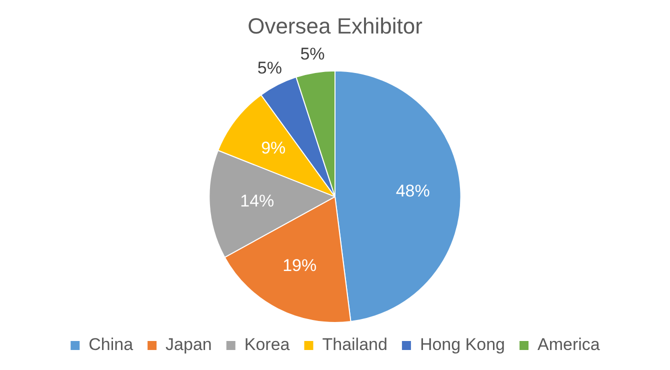 This screenshot has height=370, width=670. What do you see at coordinates (189, 344) in the screenshot?
I see `legend-label: Japan` at bounding box center [189, 344].